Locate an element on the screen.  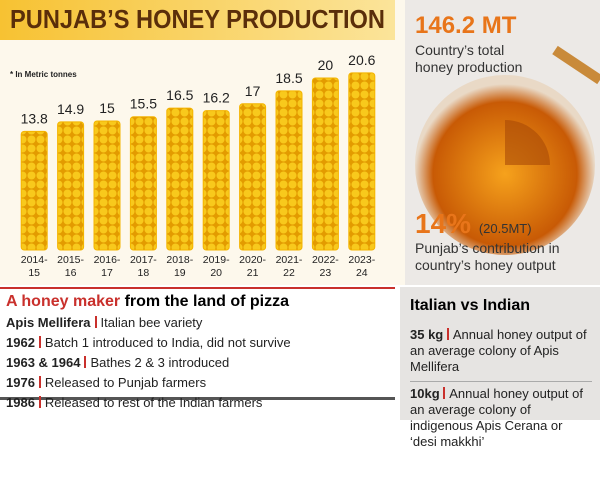
value-label: 18.5 is located at coordinates (288, 78).